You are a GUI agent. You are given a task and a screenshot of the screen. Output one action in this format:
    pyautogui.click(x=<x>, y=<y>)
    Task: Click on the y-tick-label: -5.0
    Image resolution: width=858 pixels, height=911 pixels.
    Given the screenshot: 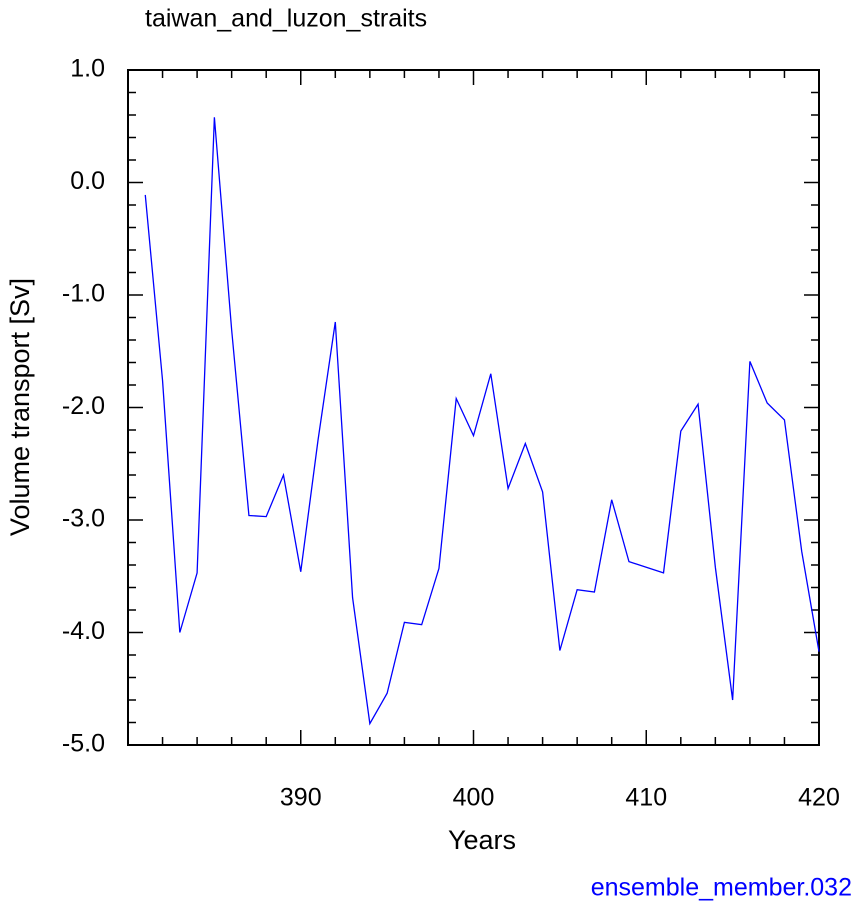 What is the action you would take?
    pyautogui.click(x=83, y=744)
    